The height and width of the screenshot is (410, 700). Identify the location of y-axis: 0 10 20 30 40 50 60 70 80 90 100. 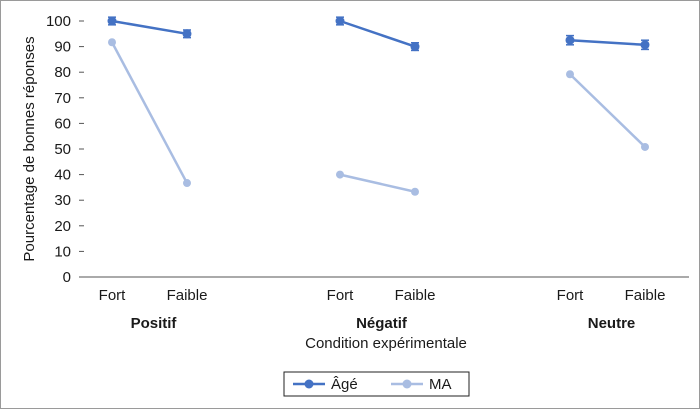
(65, 149).